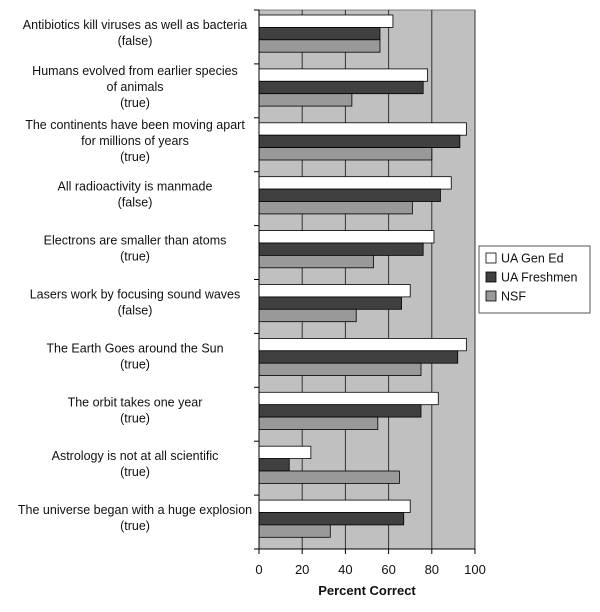  I want to click on legend-box, so click(534, 279).